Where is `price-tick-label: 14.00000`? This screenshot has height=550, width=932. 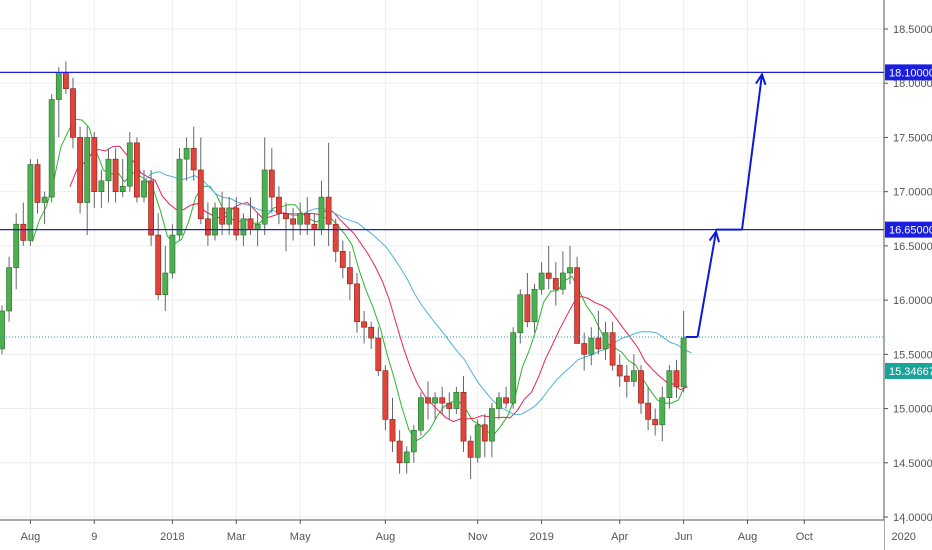
price-tick-label: 14.00000 is located at coordinates (912, 518).